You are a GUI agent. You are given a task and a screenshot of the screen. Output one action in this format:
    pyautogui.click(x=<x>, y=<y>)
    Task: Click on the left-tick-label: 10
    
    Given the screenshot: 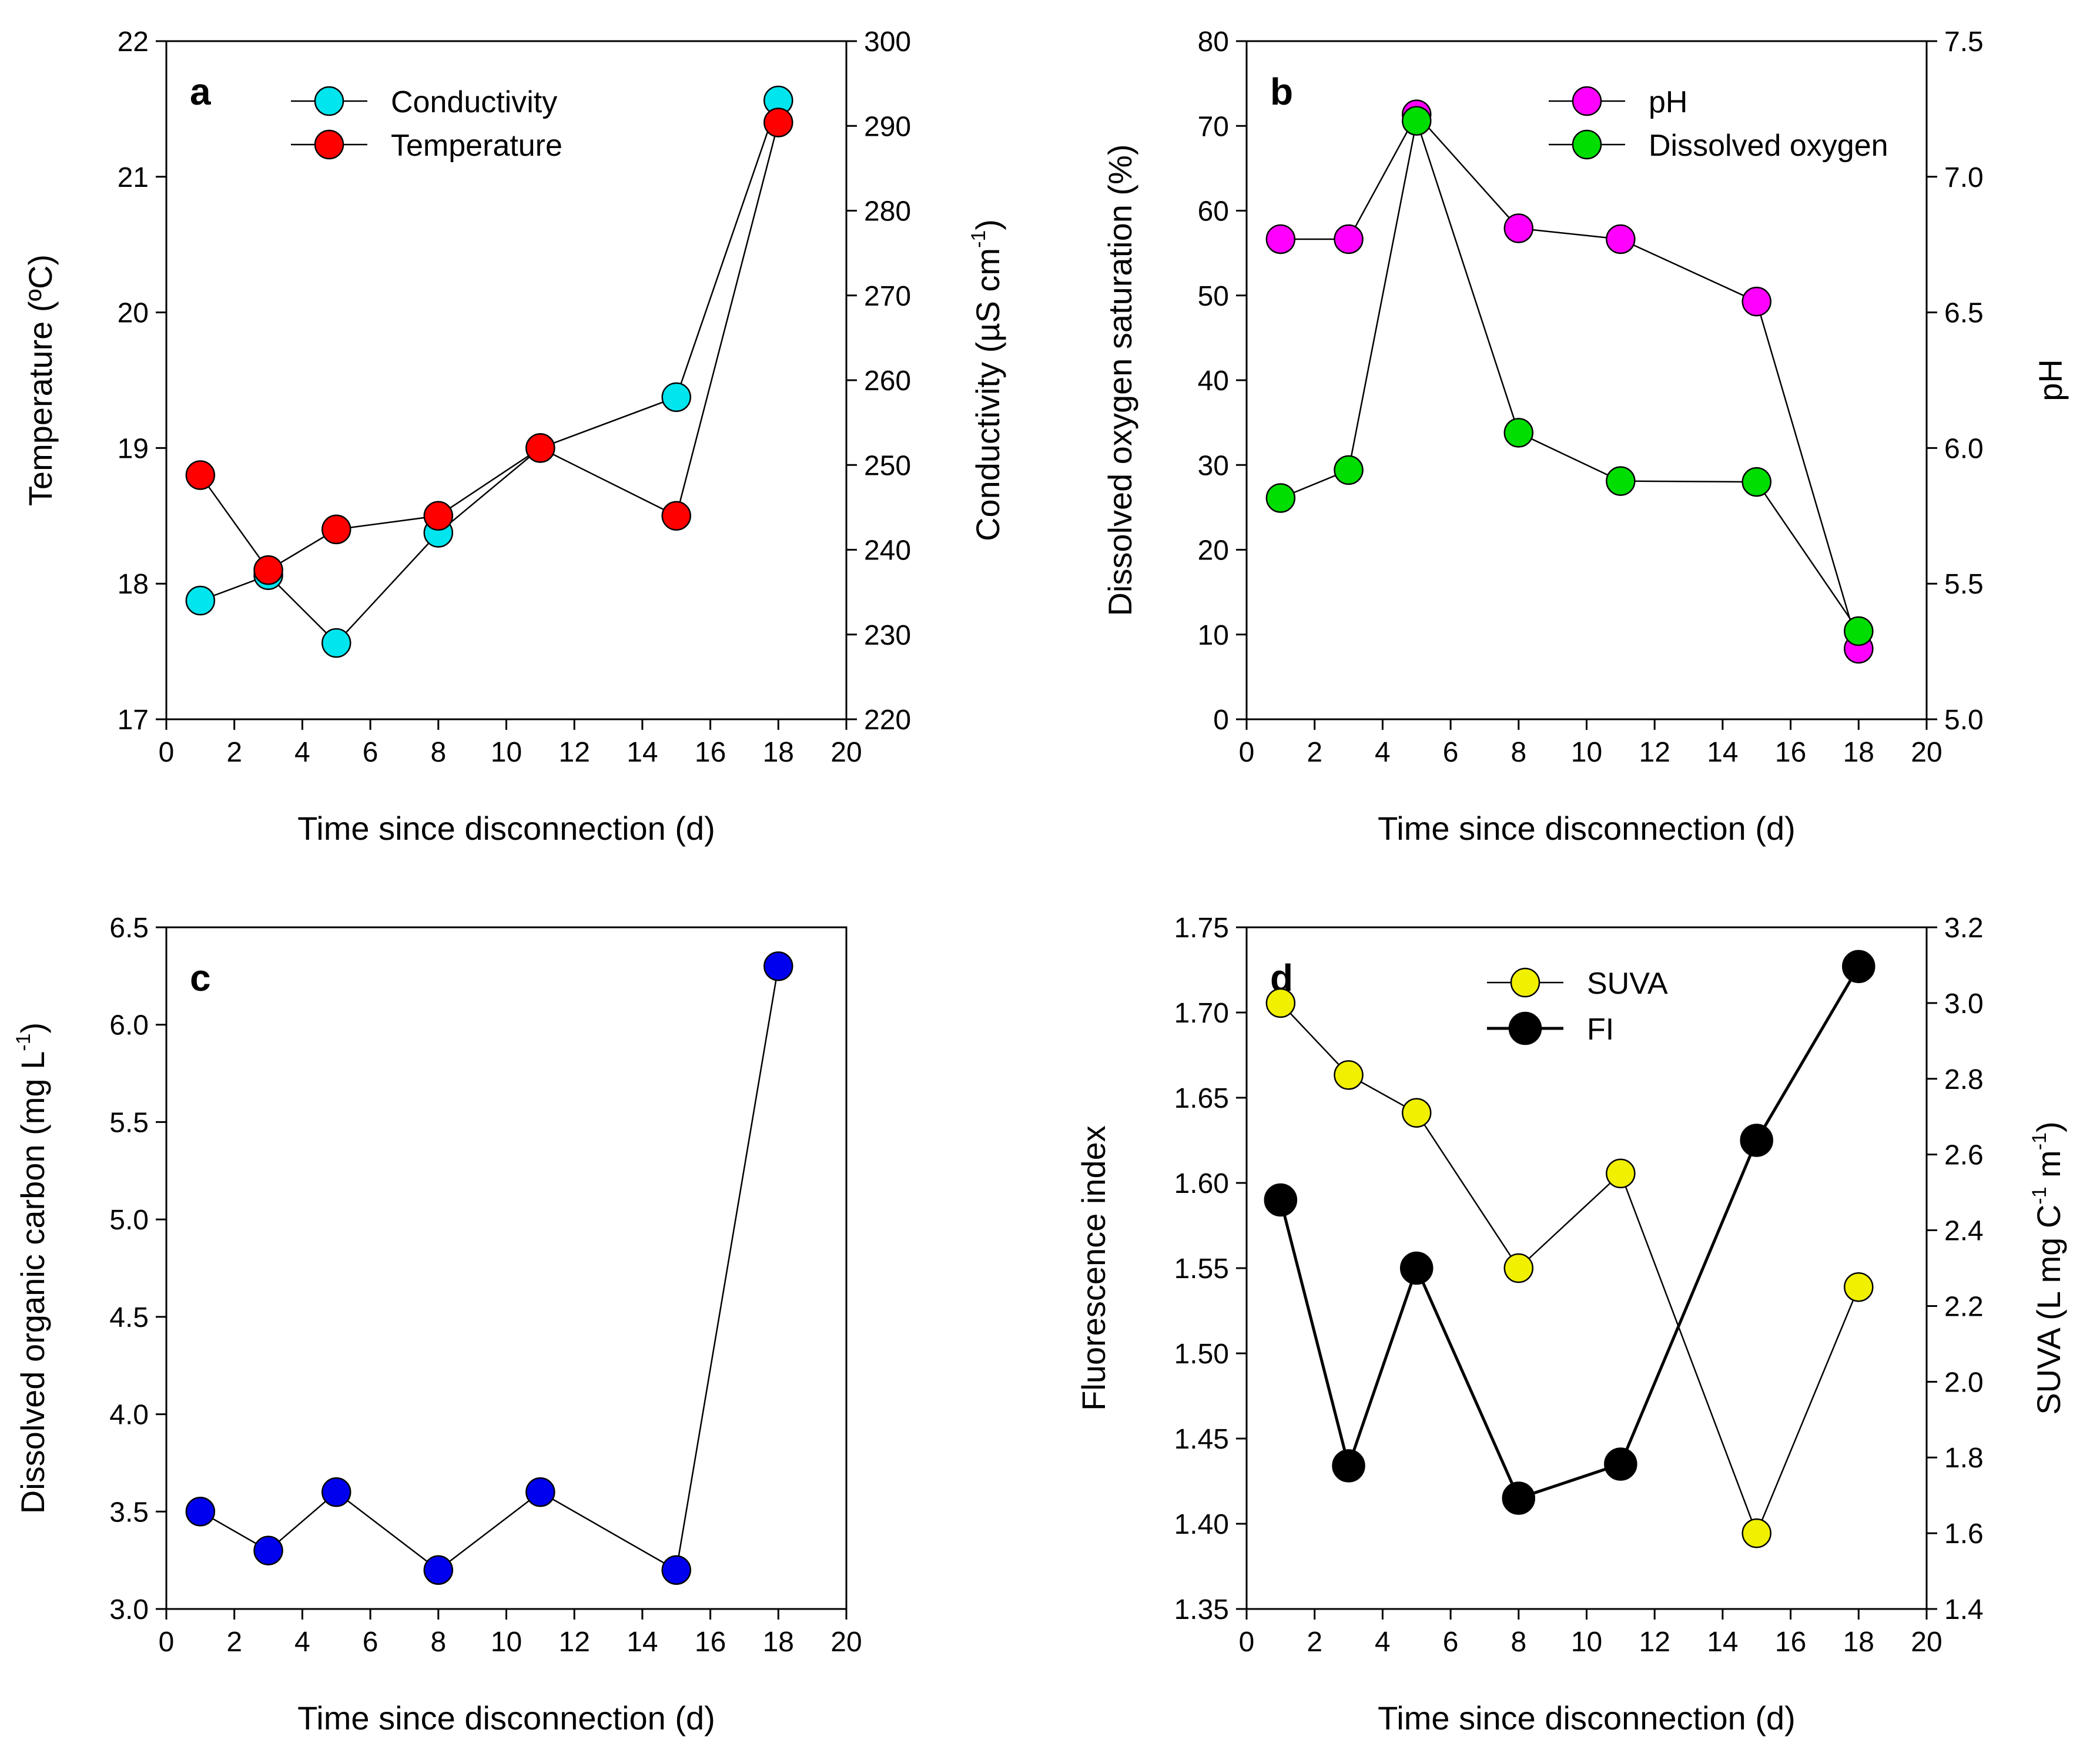 What is the action you would take?
    pyautogui.click(x=1214, y=635)
    